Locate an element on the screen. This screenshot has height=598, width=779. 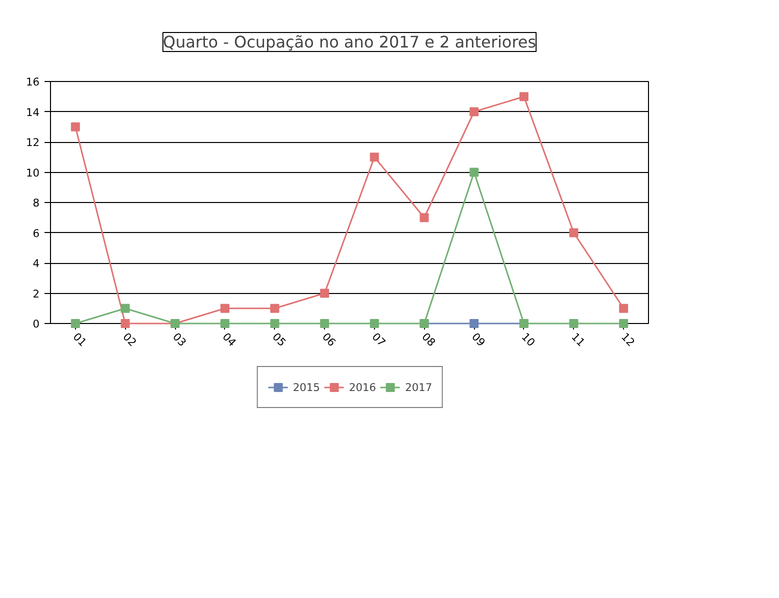
y-tick-label: 10 is located at coordinates (33, 173).